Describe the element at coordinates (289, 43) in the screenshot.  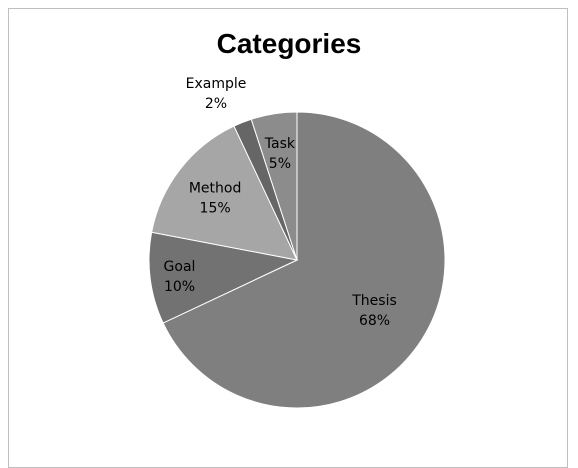
I see `chart-title: Categories` at that location.